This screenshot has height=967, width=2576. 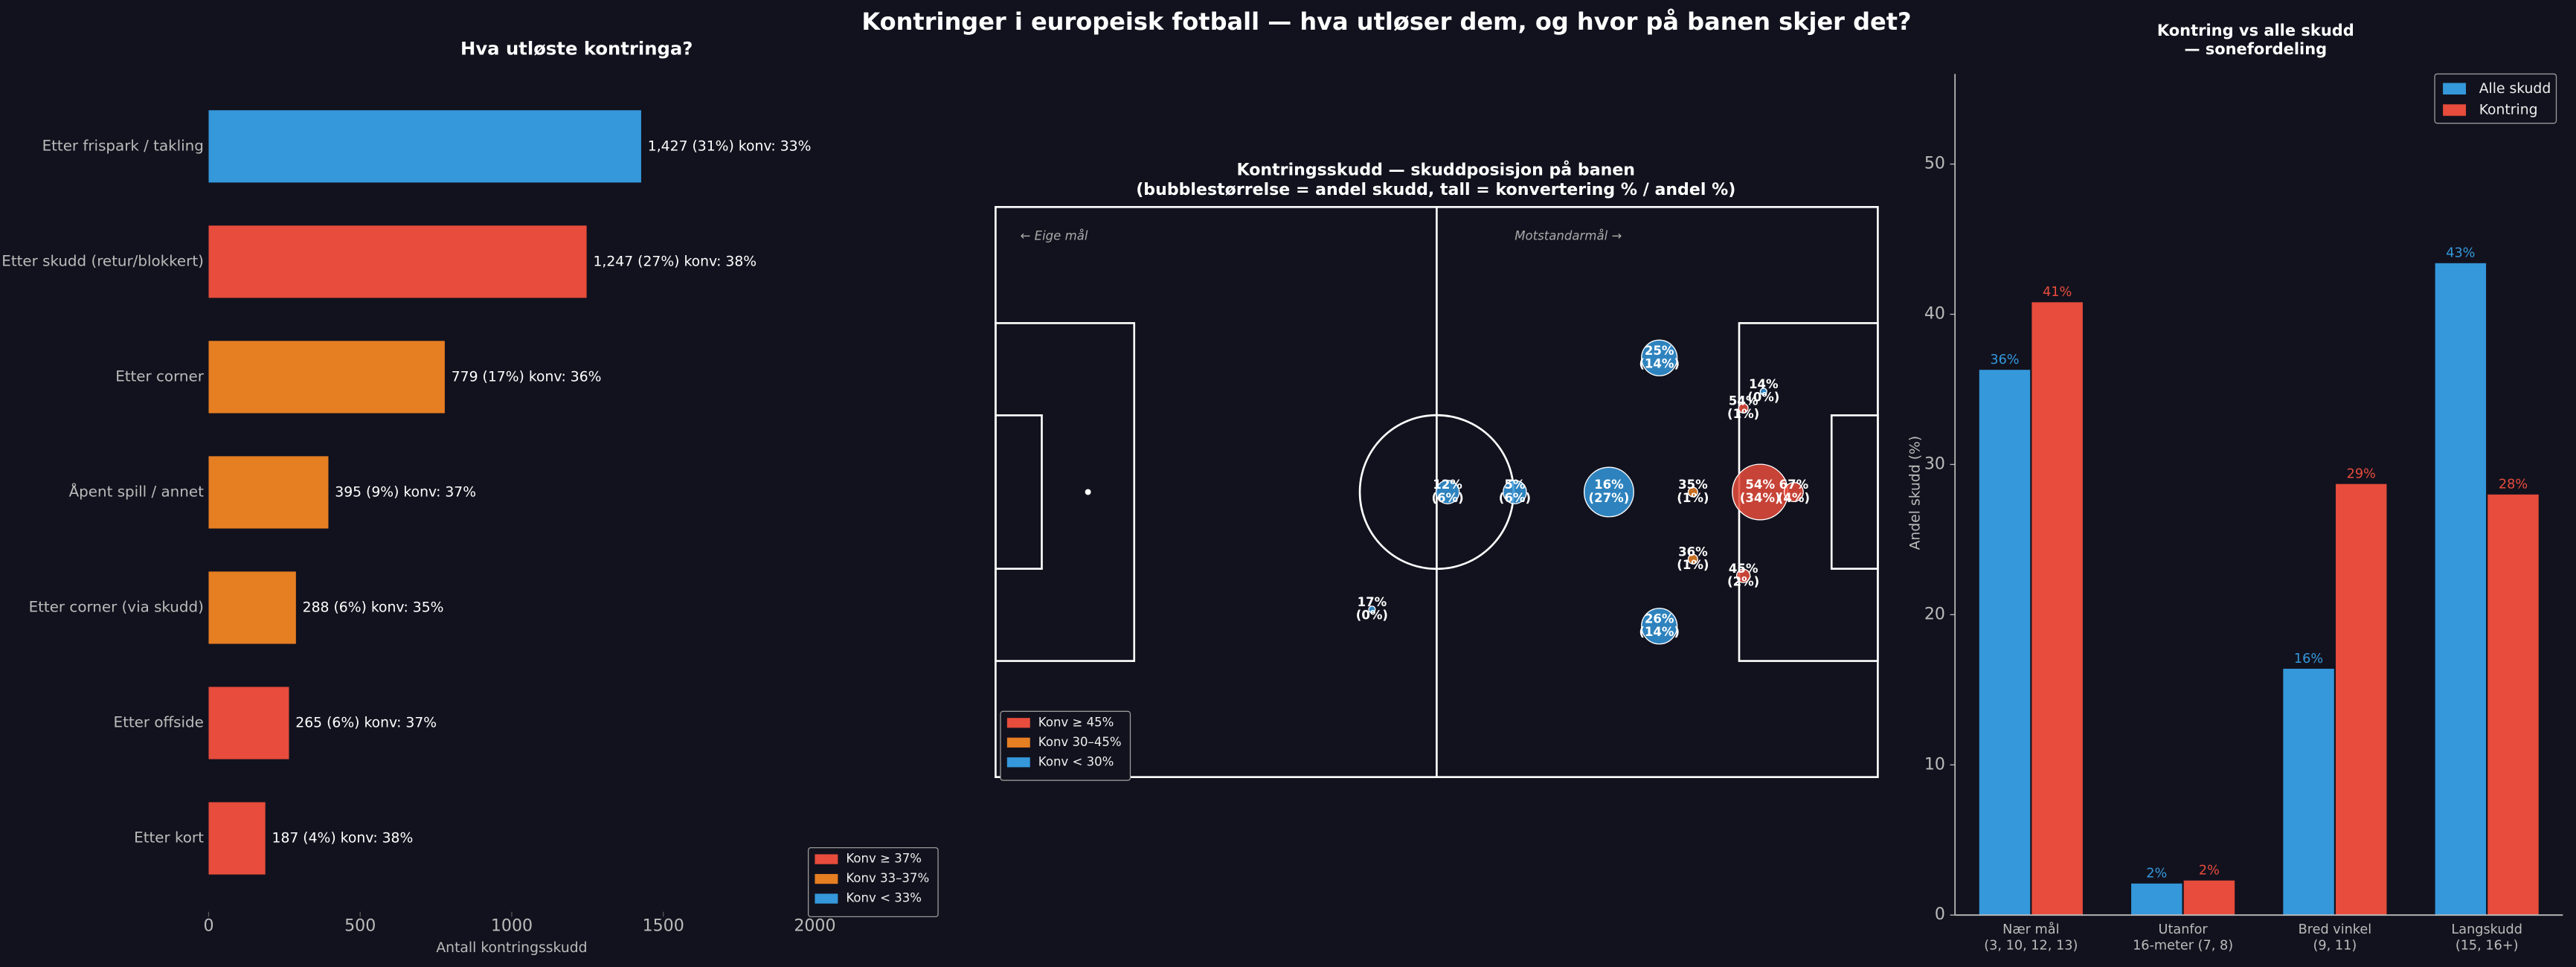 What do you see at coordinates (1693, 551) in the screenshot?
I see `bubble-label: 36%` at bounding box center [1693, 551].